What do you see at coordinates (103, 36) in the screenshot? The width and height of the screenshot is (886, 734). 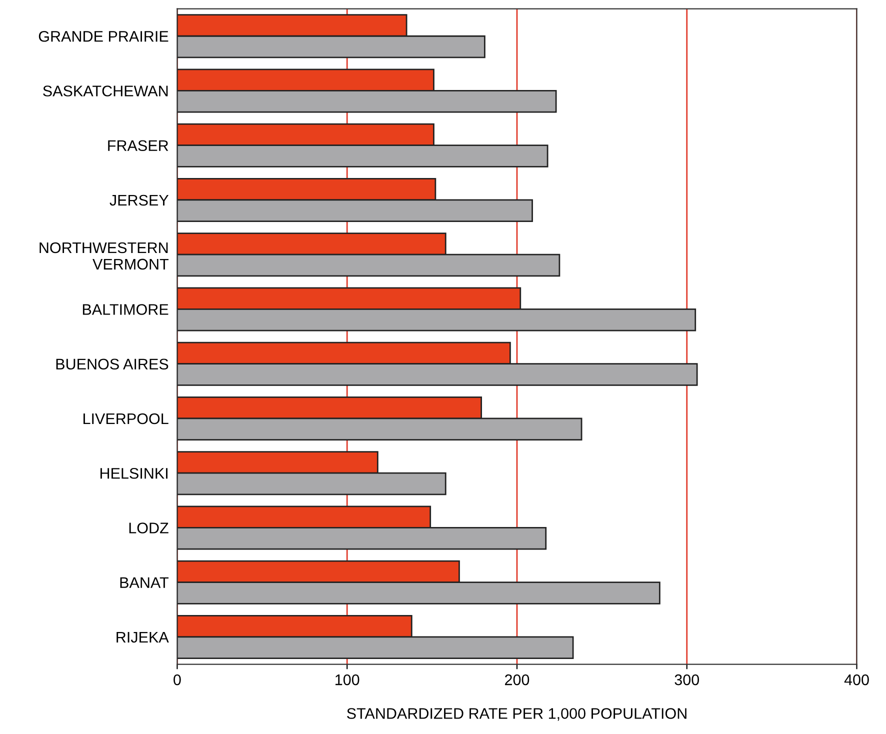 I see `y-tick-label: GRANDE PRAIRIE` at bounding box center [103, 36].